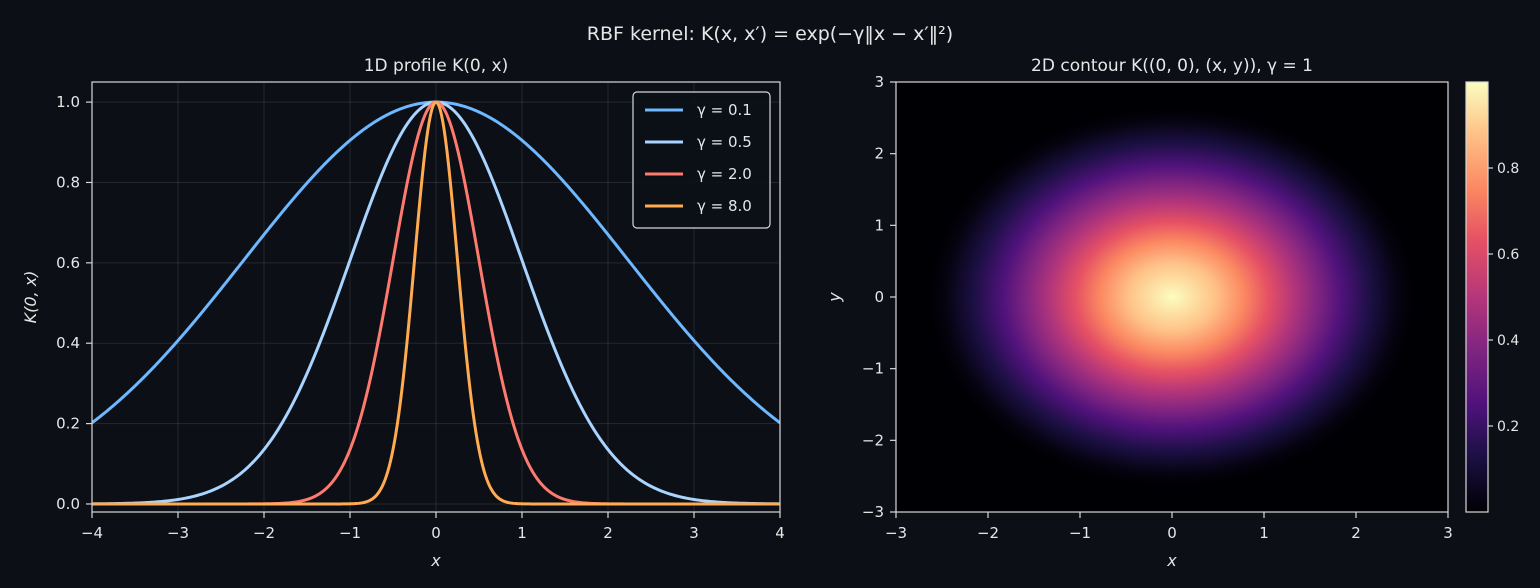  Describe the element at coordinates (74, 303) in the screenshot. I see `line-chart-y-ticks: 0.0 0.2 0.4 0.6 0.8 1.0` at that location.